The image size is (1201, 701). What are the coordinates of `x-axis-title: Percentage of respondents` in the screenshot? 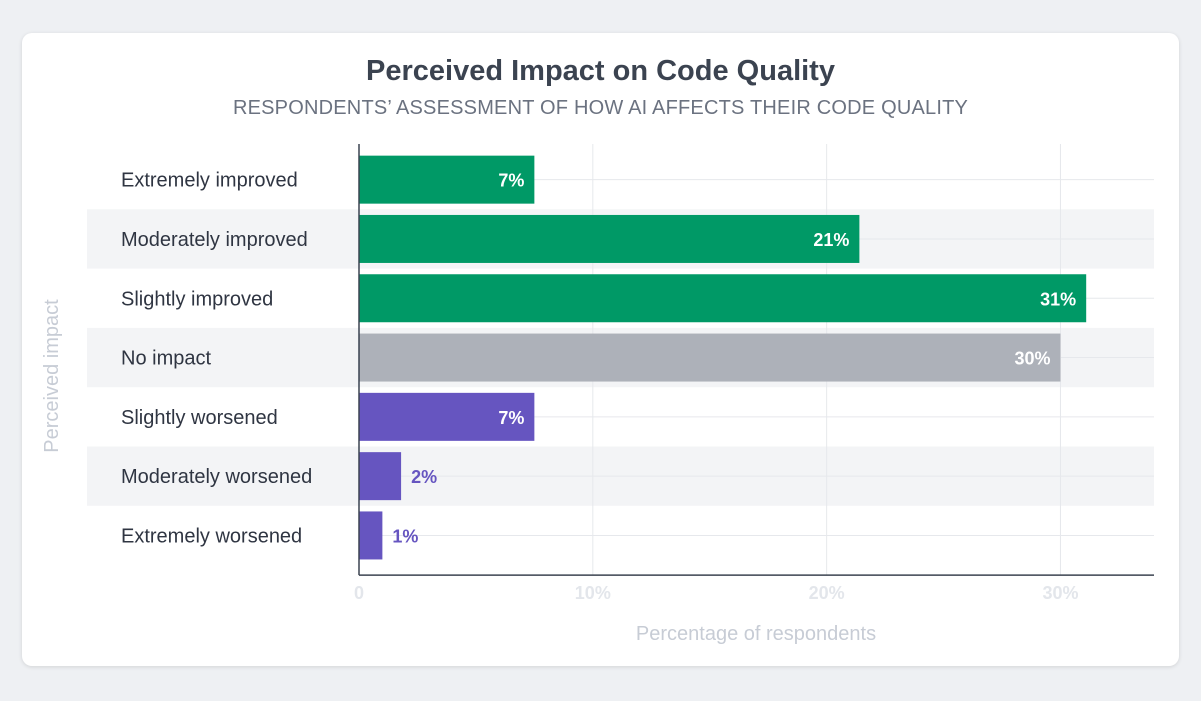 It's located at (756, 634).